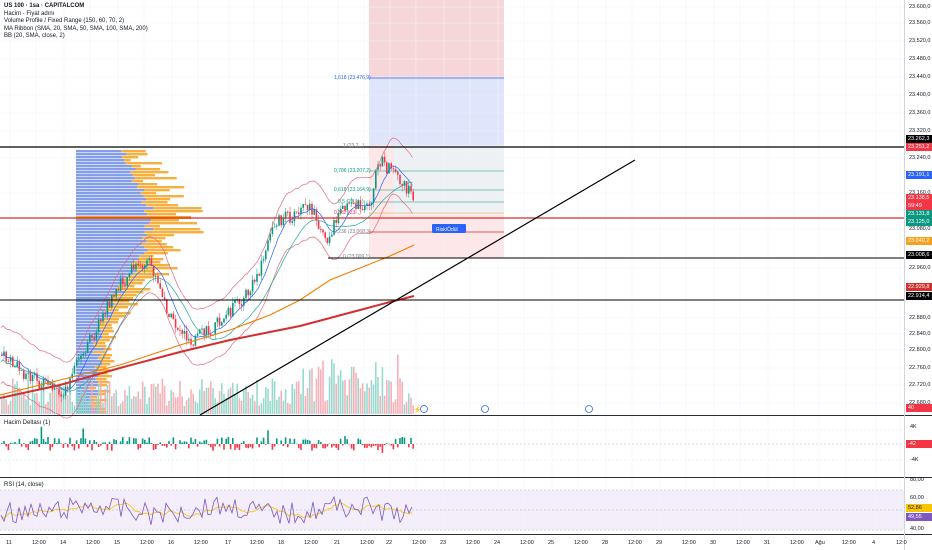 The width and height of the screenshot is (932, 550). I want to click on time-tick: 12:0, so click(901, 543).